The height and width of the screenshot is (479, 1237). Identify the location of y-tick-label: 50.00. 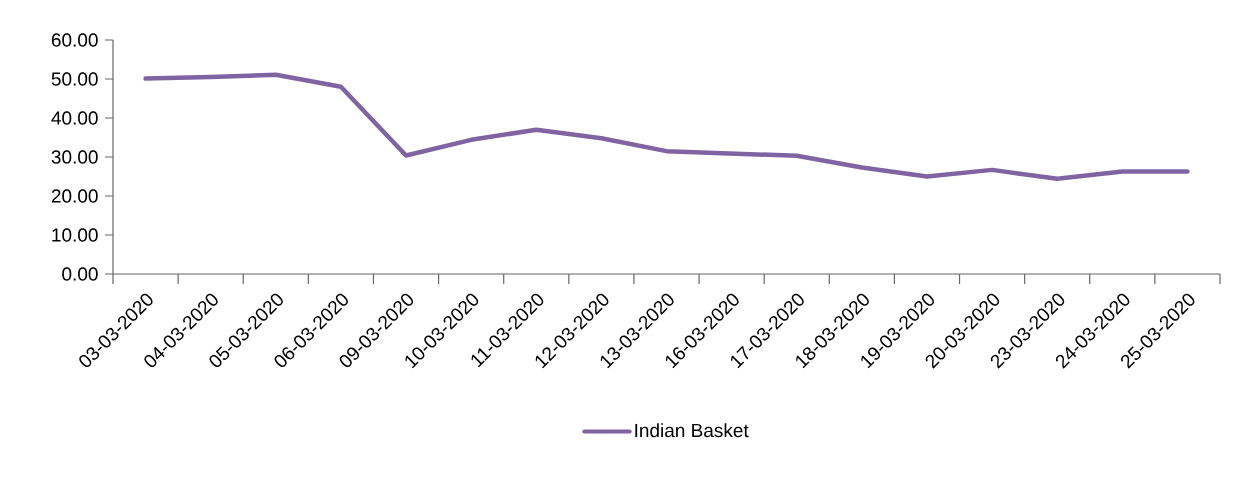
(74, 79).